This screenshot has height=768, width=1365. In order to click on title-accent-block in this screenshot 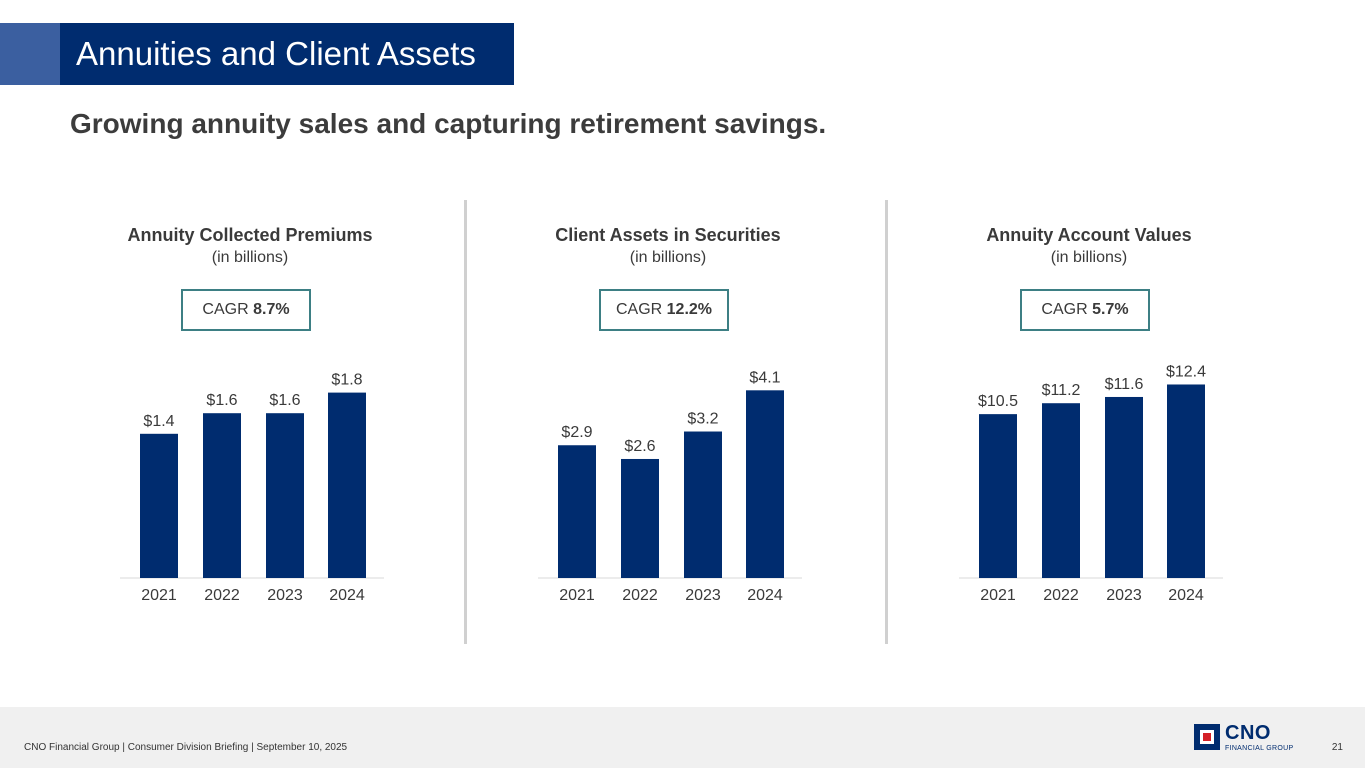, I will do `click(30, 54)`.